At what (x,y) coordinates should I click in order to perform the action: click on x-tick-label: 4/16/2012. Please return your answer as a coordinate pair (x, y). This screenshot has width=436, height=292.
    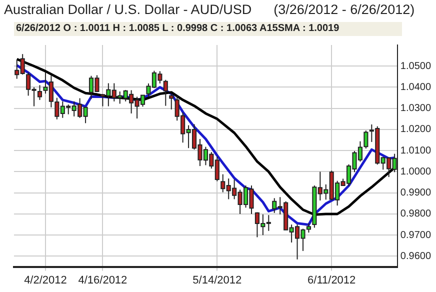
    Looking at the image, I should click on (103, 280).